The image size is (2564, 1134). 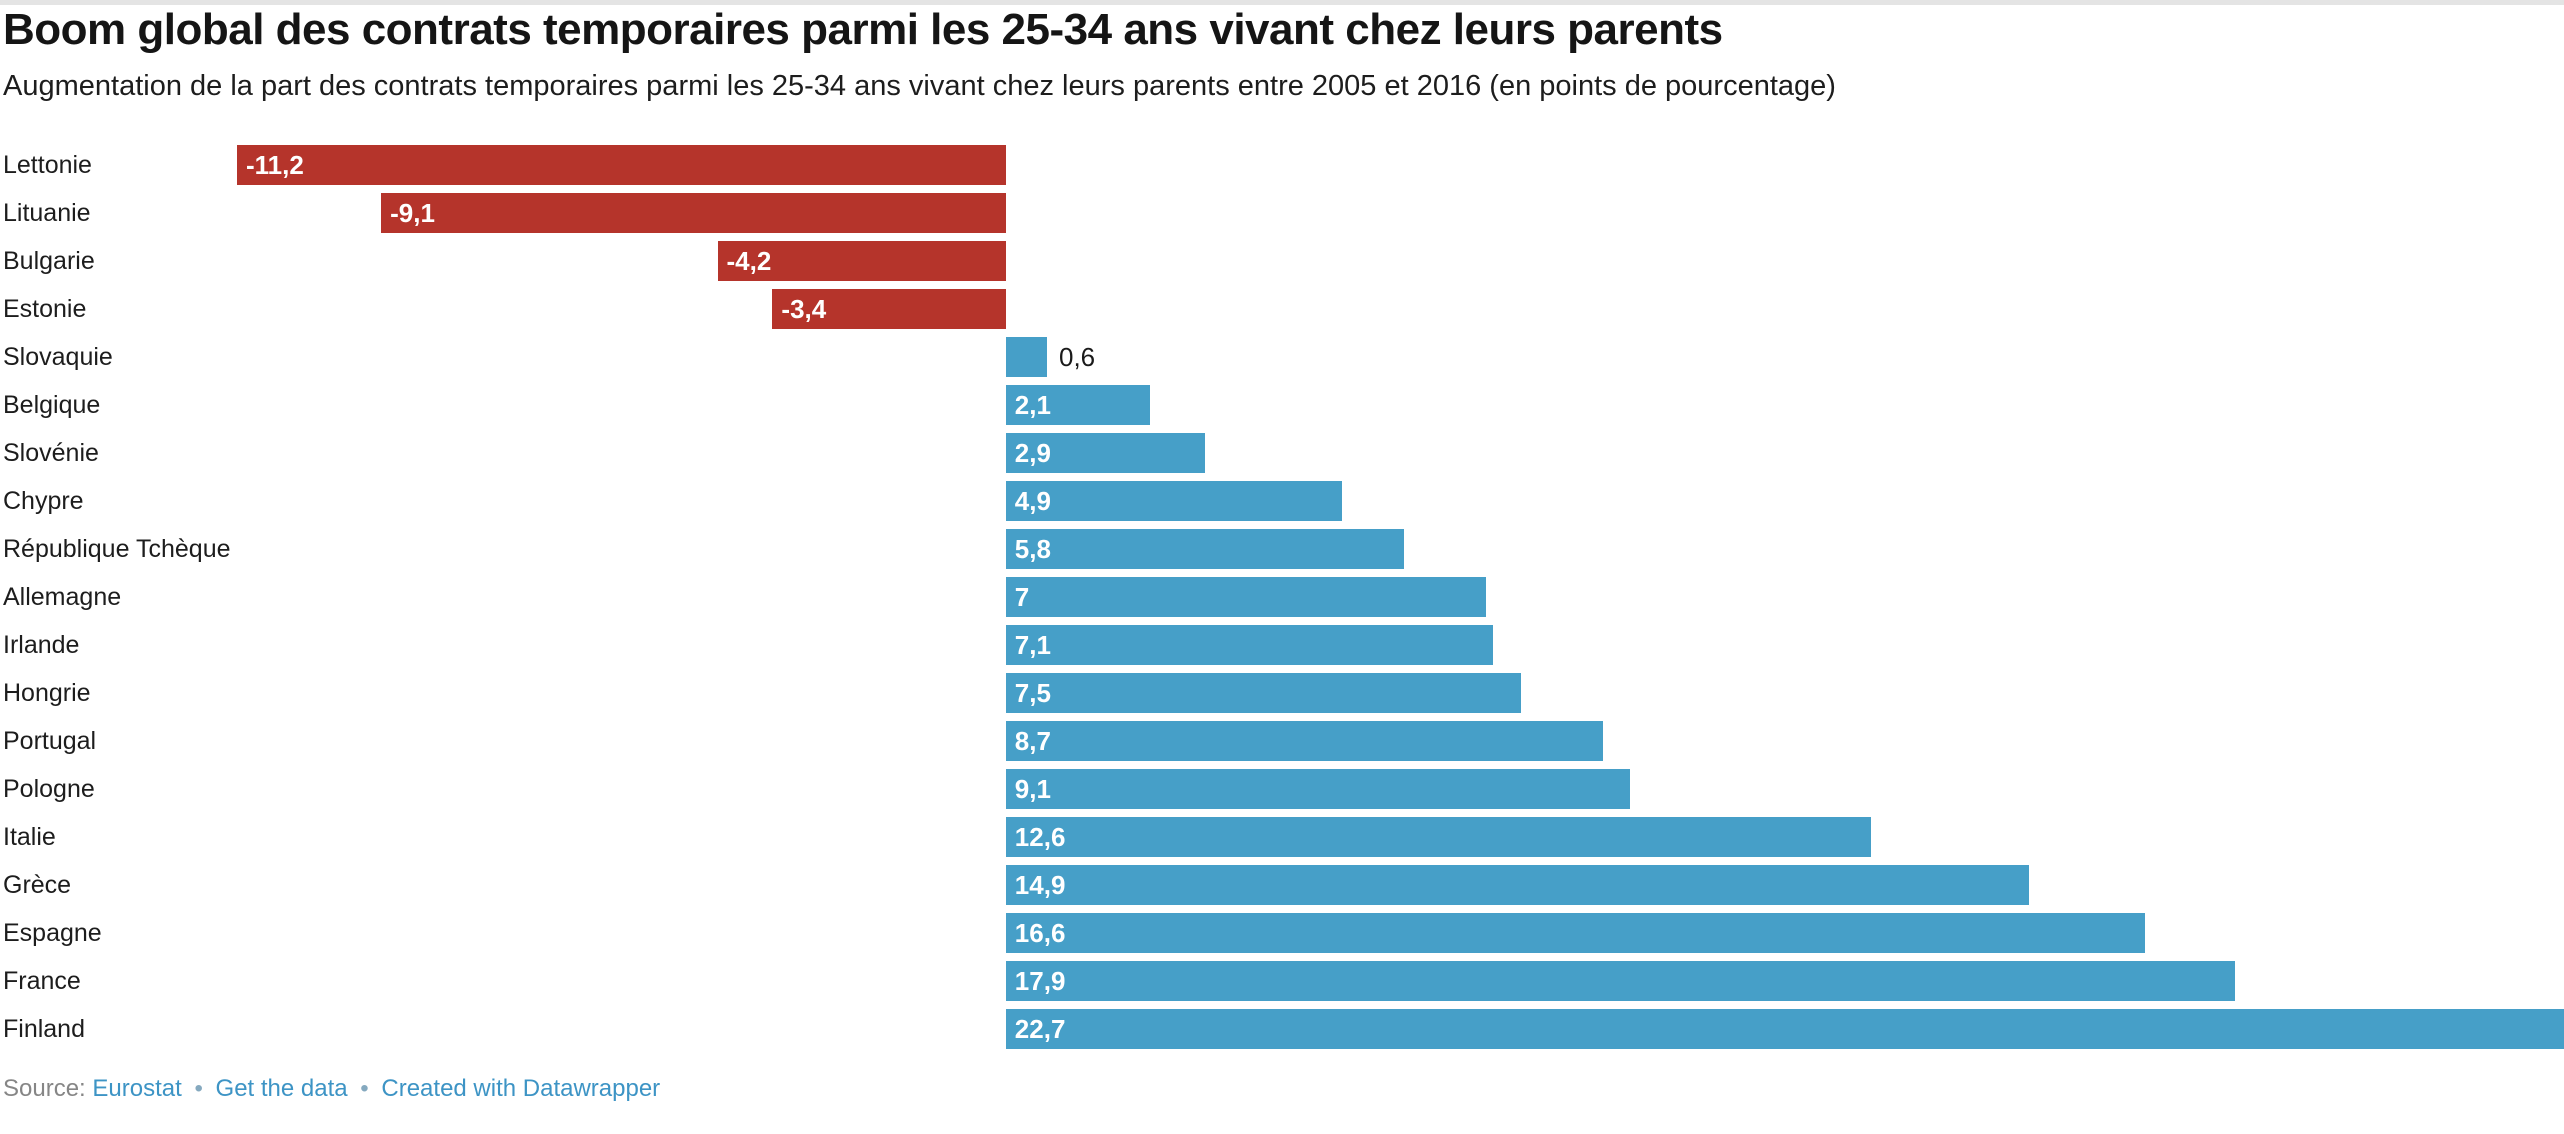 I want to click on bar: 7,1, so click(x=1249, y=645).